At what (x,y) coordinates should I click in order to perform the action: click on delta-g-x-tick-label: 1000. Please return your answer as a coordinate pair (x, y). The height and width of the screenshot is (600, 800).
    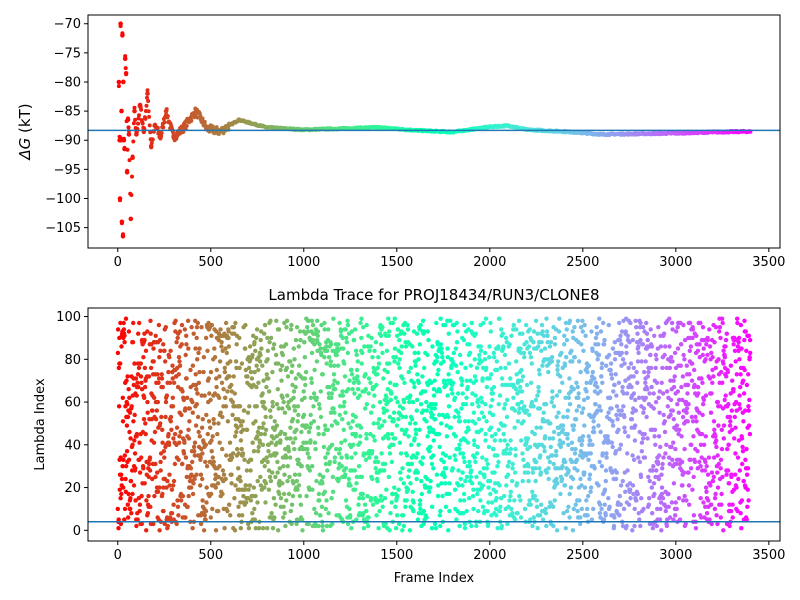
    Looking at the image, I should click on (303, 262).